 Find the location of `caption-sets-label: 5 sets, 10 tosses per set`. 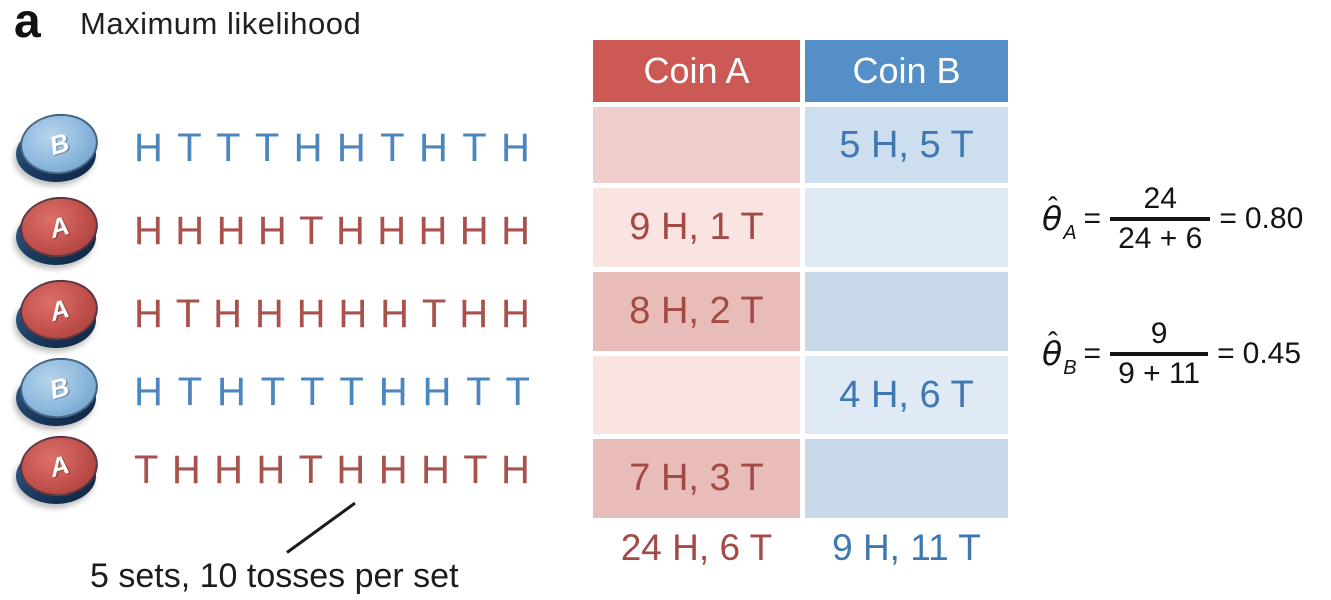

caption-sets-label: 5 sets, 10 tosses per set is located at coordinates (274, 576).